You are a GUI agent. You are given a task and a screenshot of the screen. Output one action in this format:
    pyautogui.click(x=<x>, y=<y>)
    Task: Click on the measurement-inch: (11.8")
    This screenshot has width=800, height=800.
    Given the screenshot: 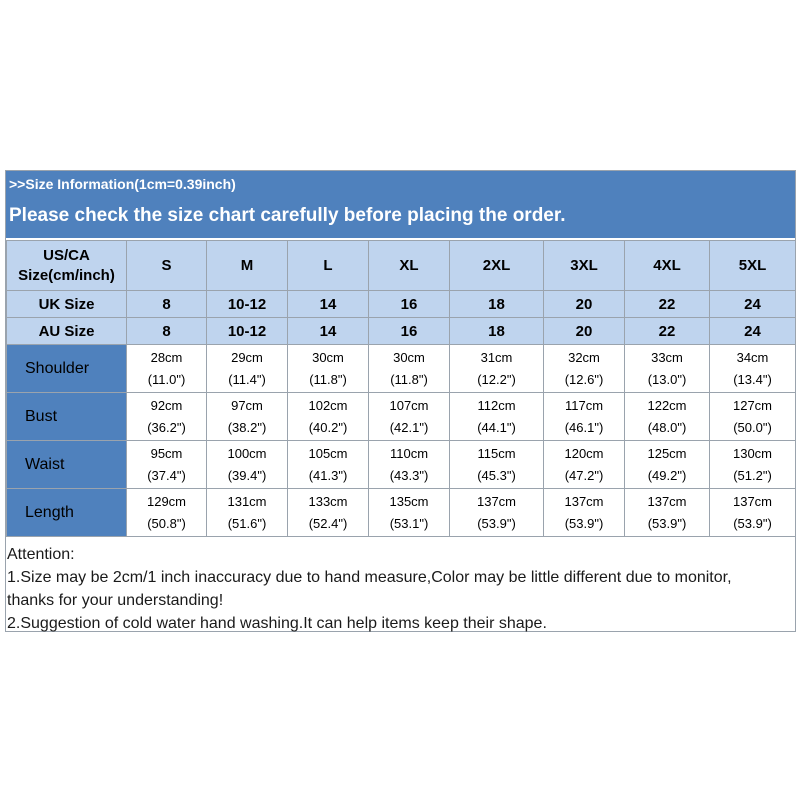 What is the action you would take?
    pyautogui.click(x=328, y=379)
    